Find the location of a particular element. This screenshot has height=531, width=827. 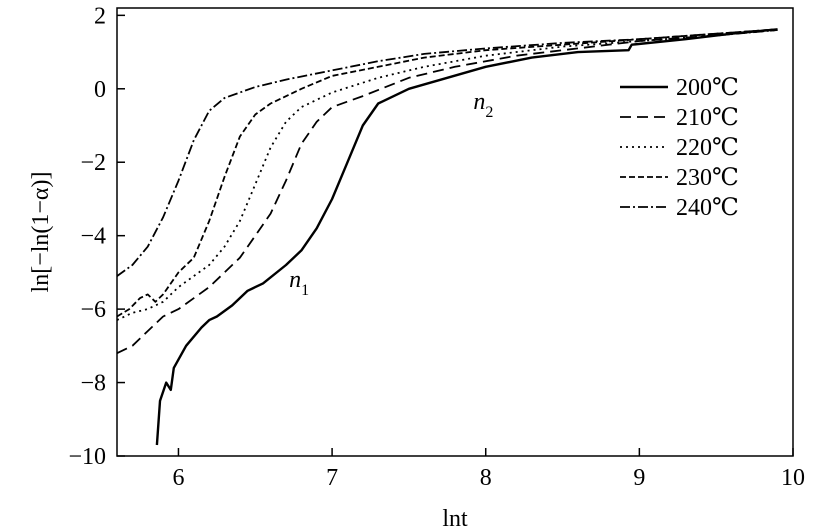

x-tick-label: 10 is located at coordinates (793, 478).